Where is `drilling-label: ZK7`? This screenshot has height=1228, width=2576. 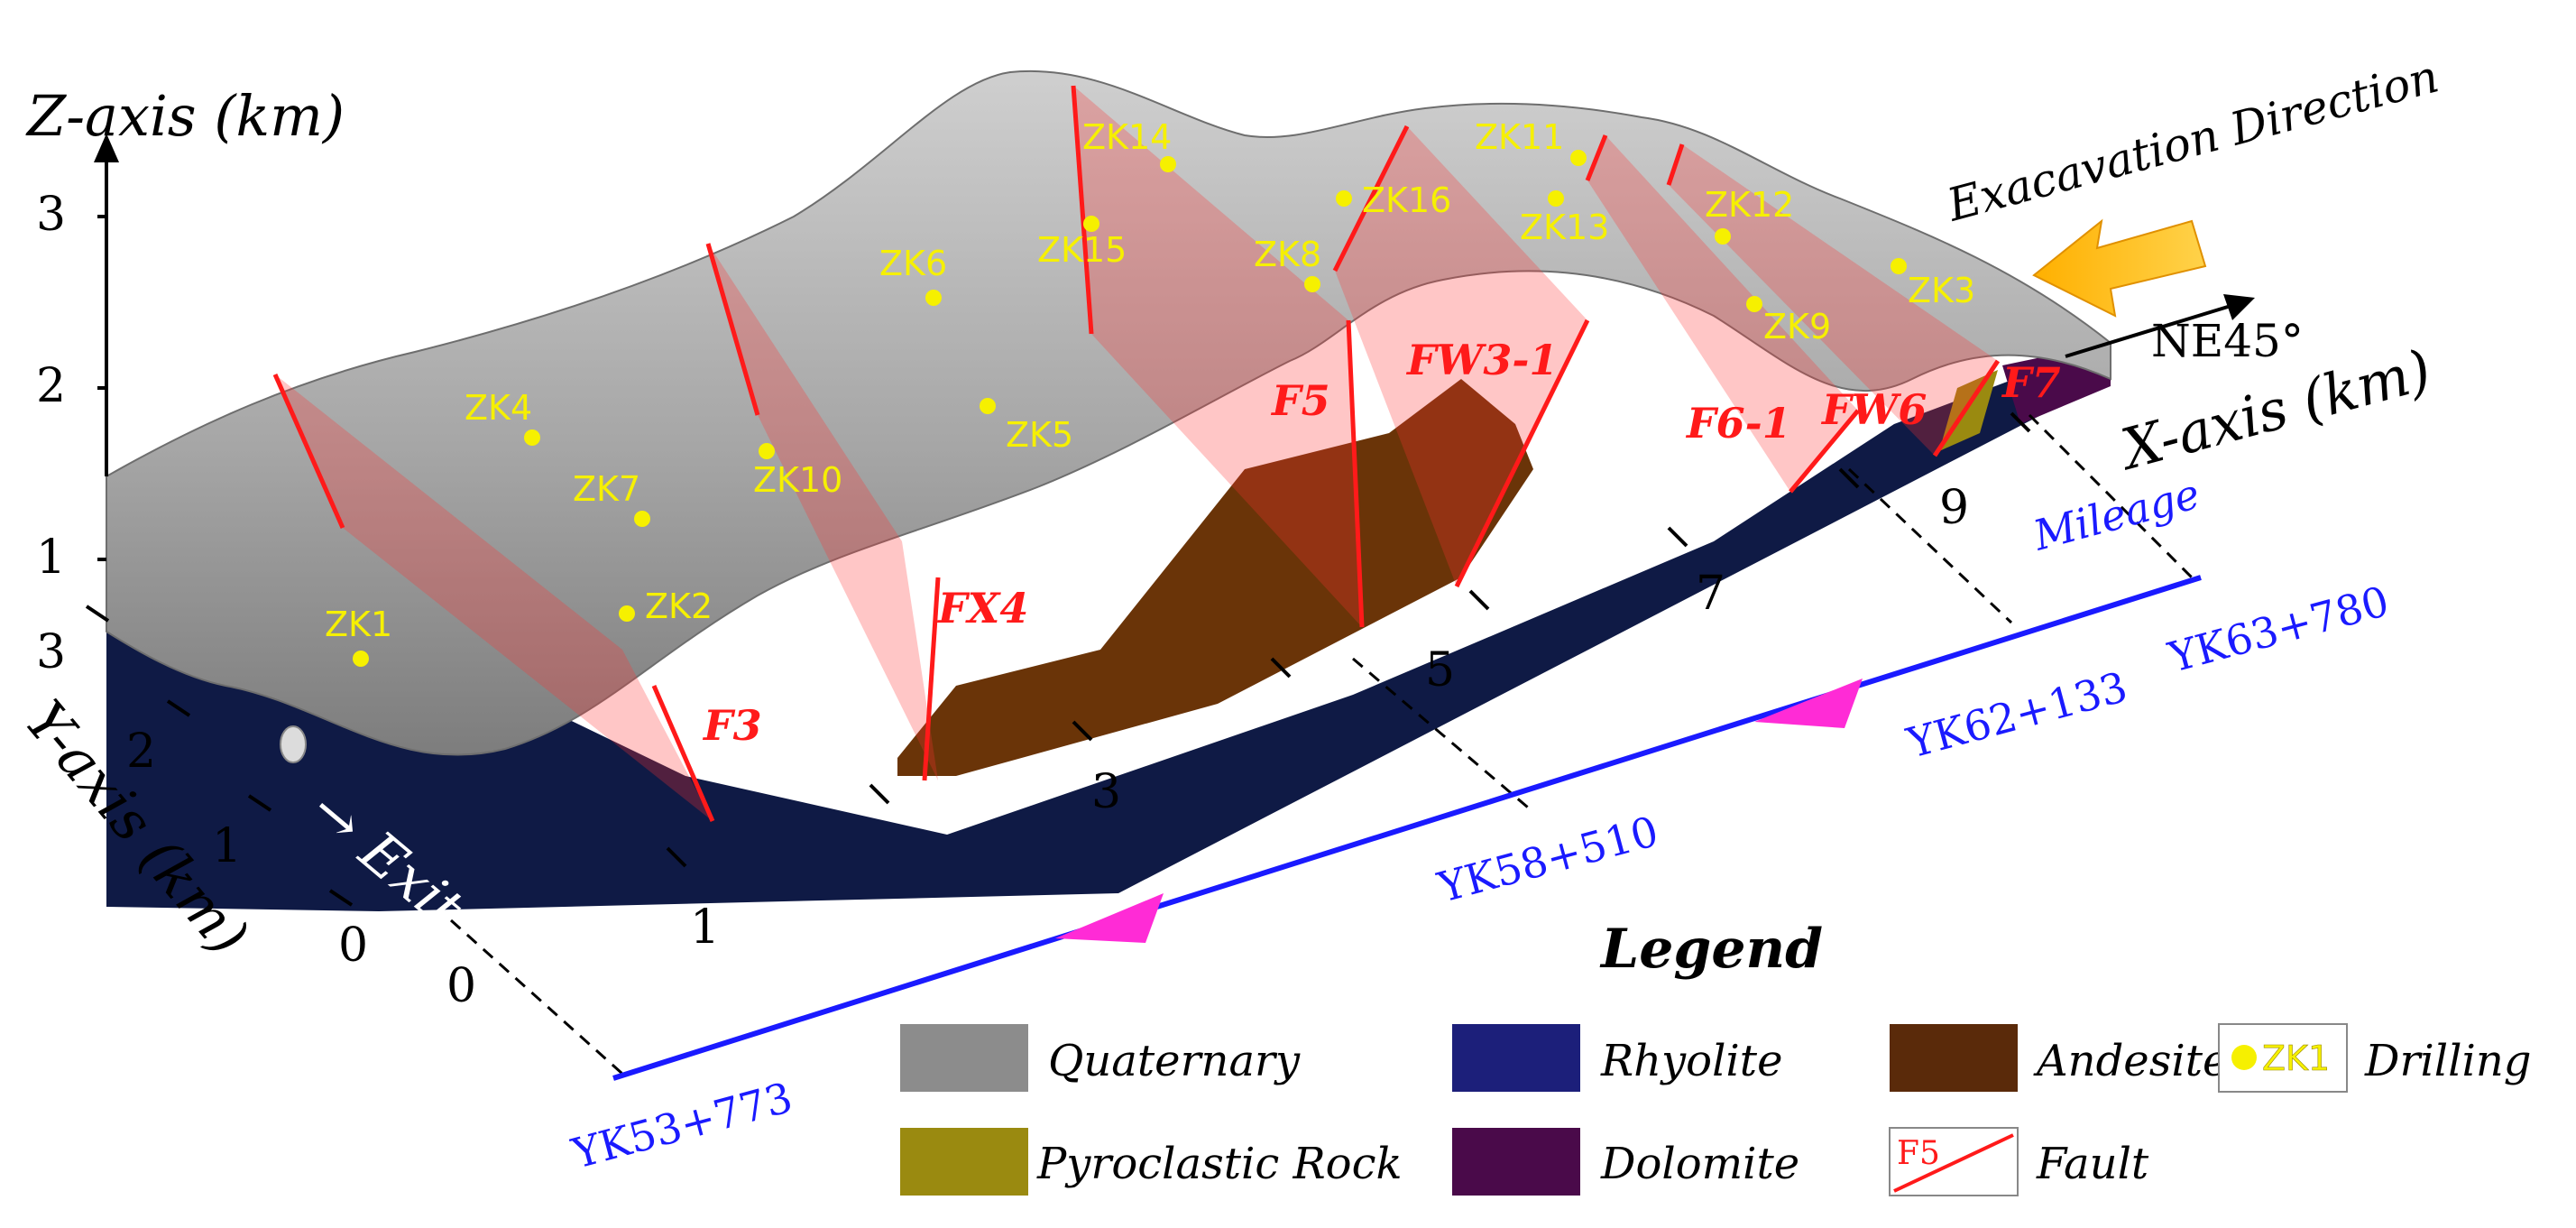
drilling-label: ZK7 is located at coordinates (606, 489).